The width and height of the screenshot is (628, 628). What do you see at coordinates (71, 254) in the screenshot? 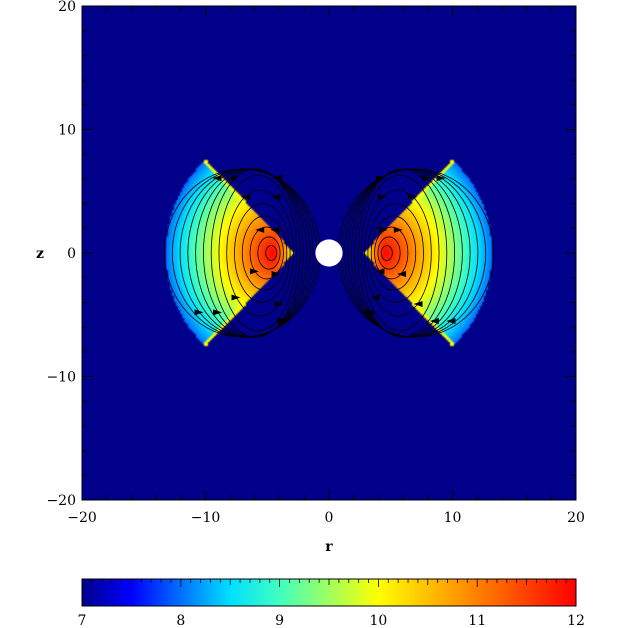
I see `y-tick-label: 0` at bounding box center [71, 254].